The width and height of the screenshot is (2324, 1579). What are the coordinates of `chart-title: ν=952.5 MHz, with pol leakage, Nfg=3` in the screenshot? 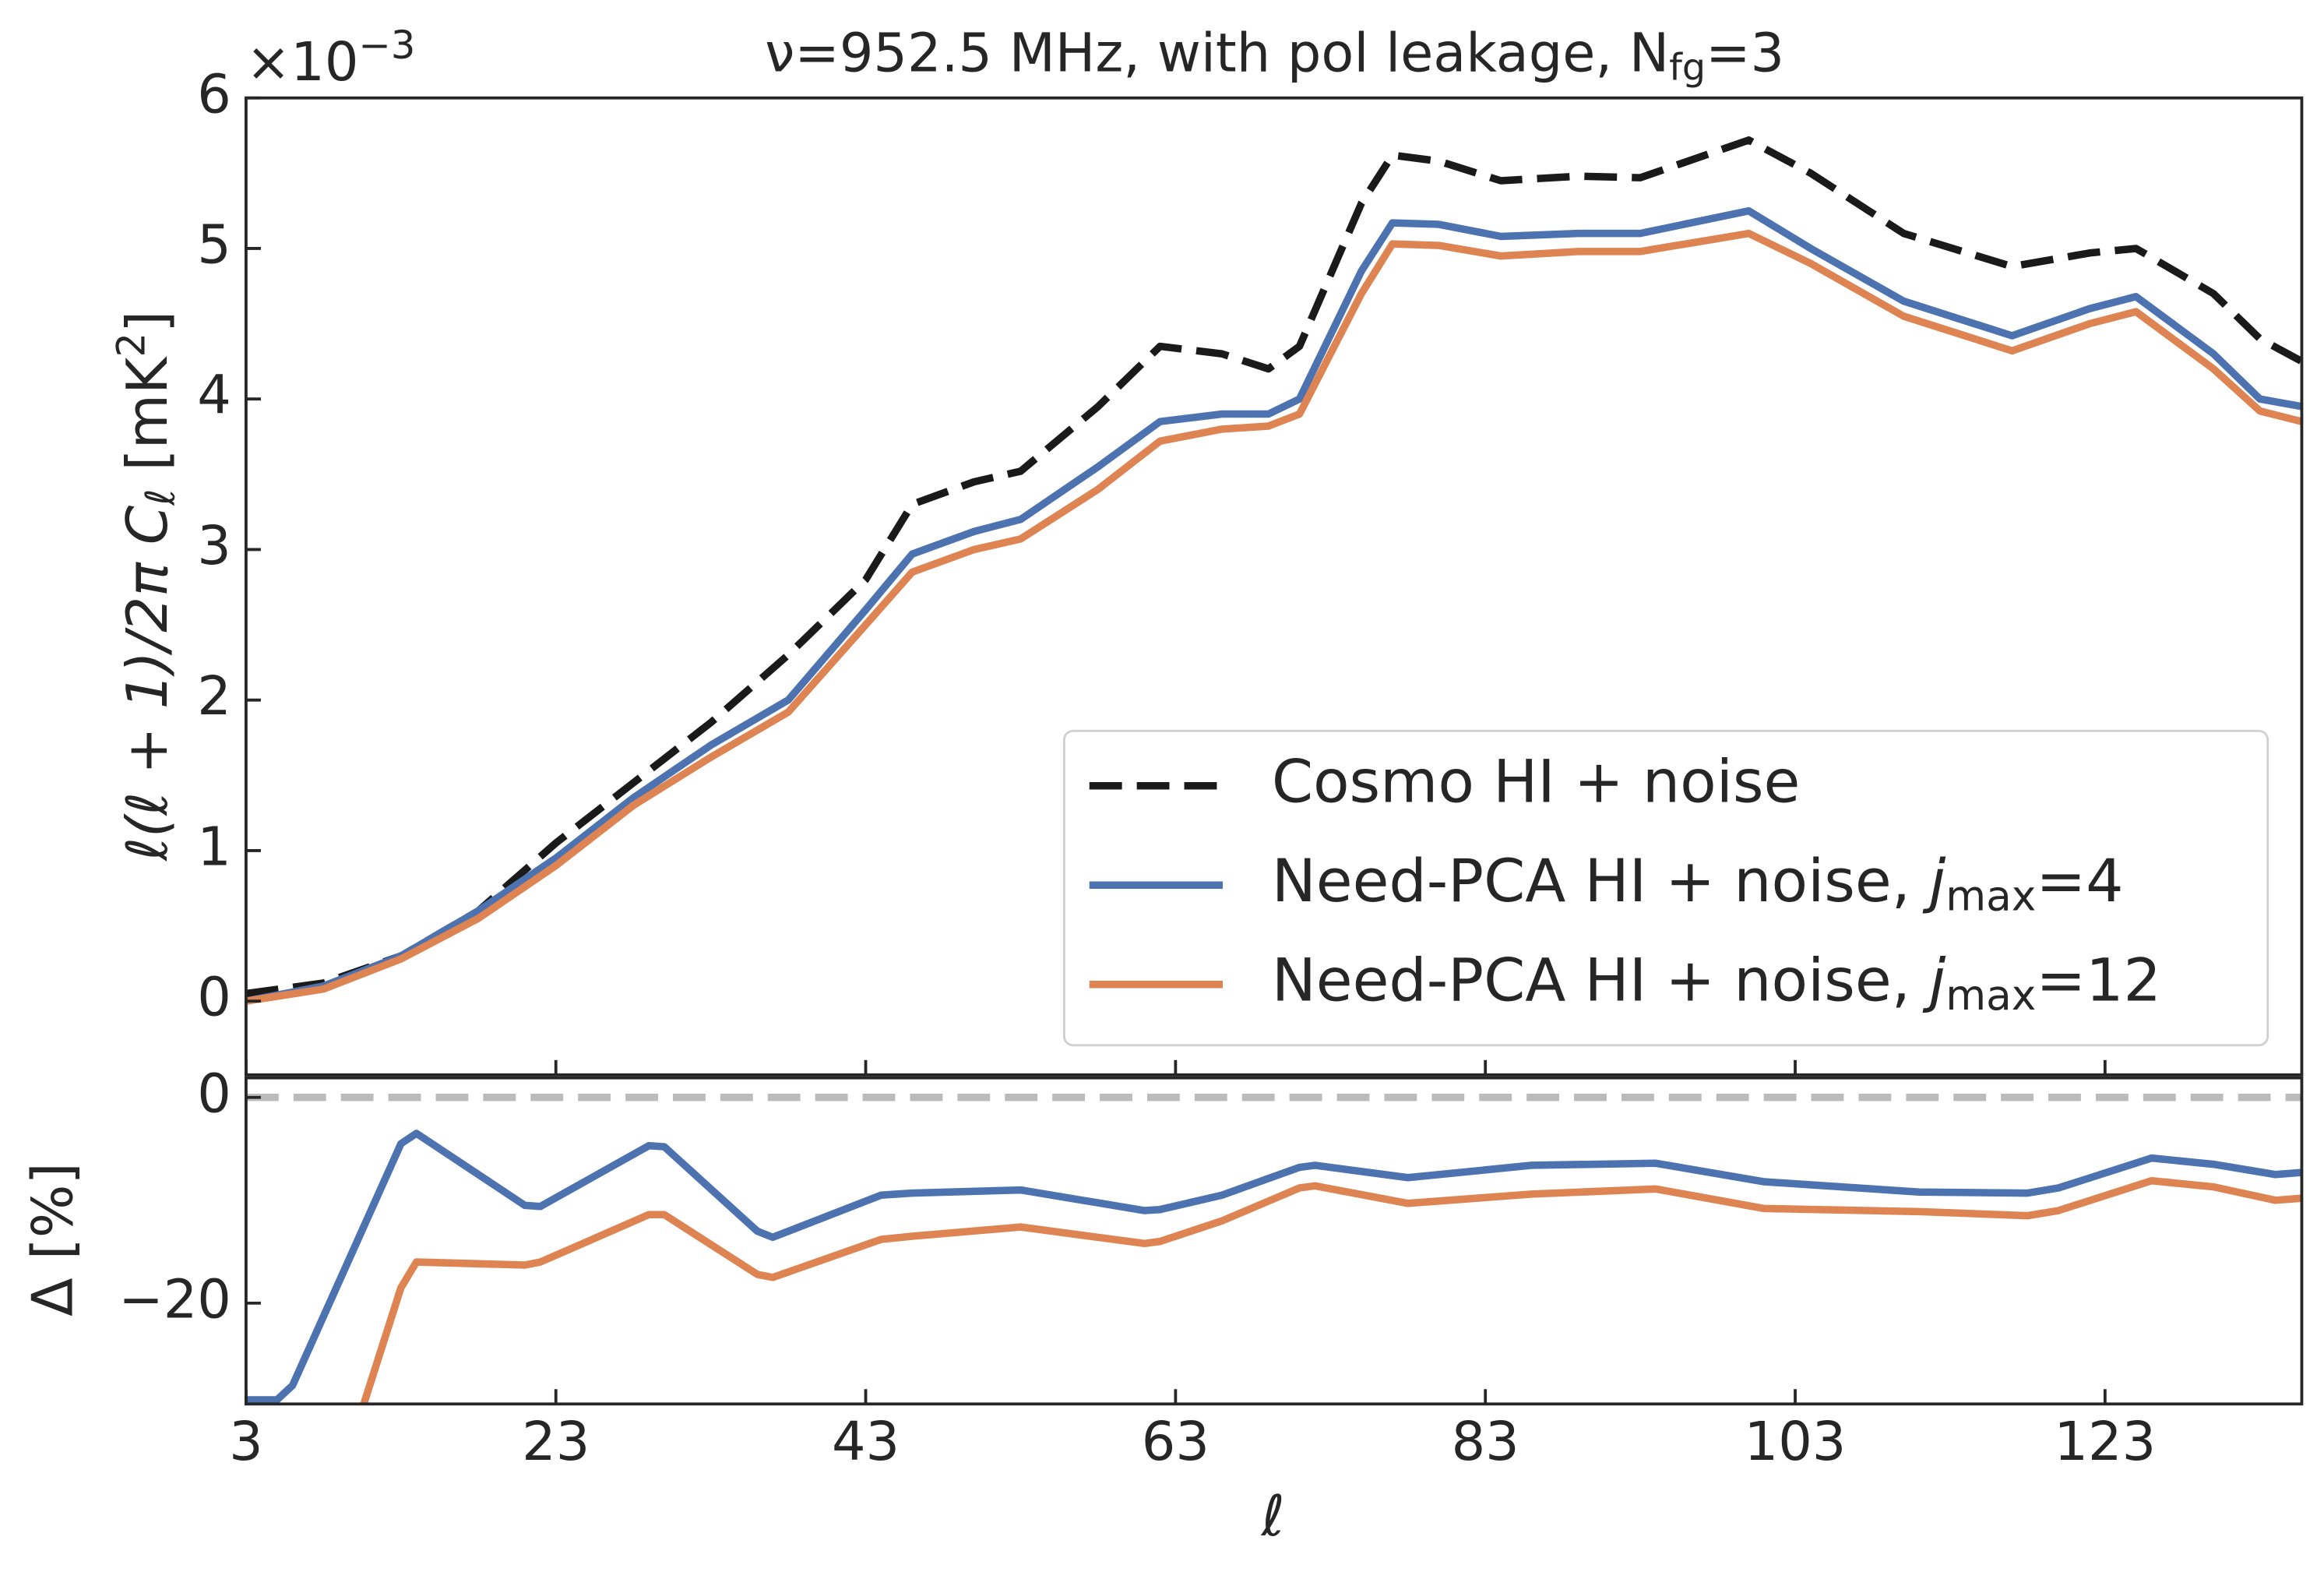 It's located at (1274, 56).